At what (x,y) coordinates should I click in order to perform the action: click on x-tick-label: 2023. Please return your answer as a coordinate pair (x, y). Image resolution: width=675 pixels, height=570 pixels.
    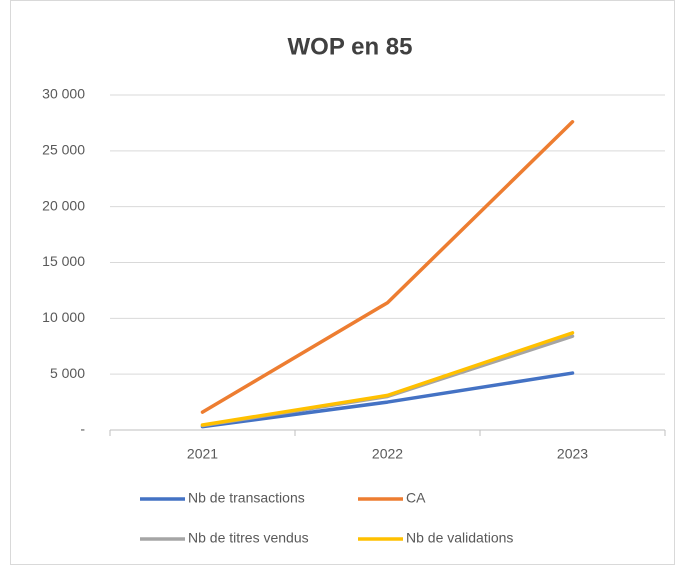
    Looking at the image, I should click on (572, 454).